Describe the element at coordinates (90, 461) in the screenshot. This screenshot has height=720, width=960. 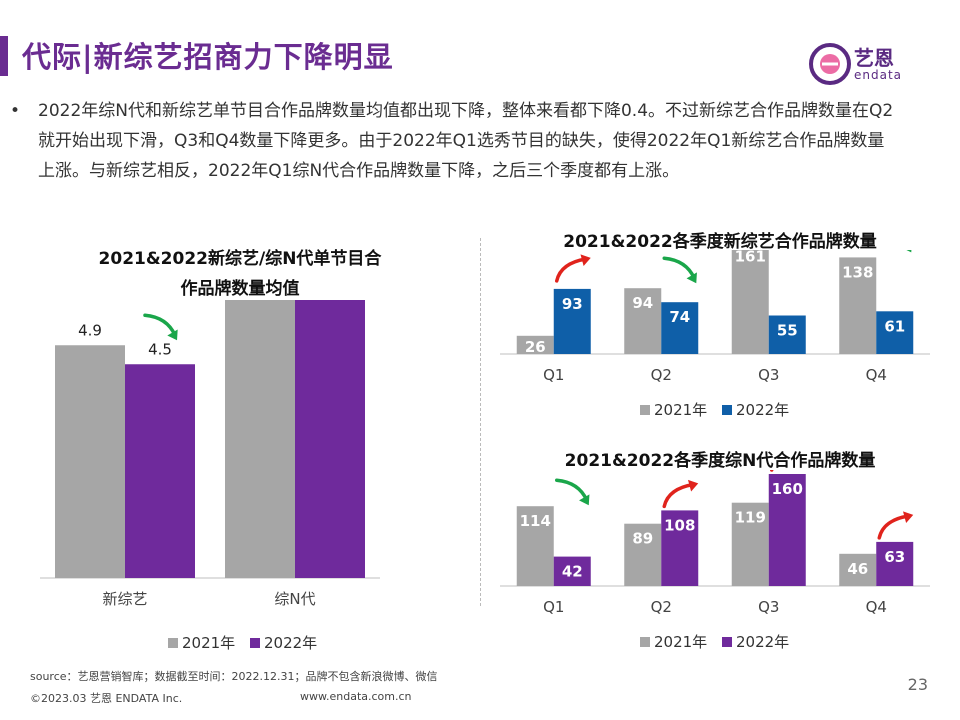
I see `bar-新综艺-2021年` at that location.